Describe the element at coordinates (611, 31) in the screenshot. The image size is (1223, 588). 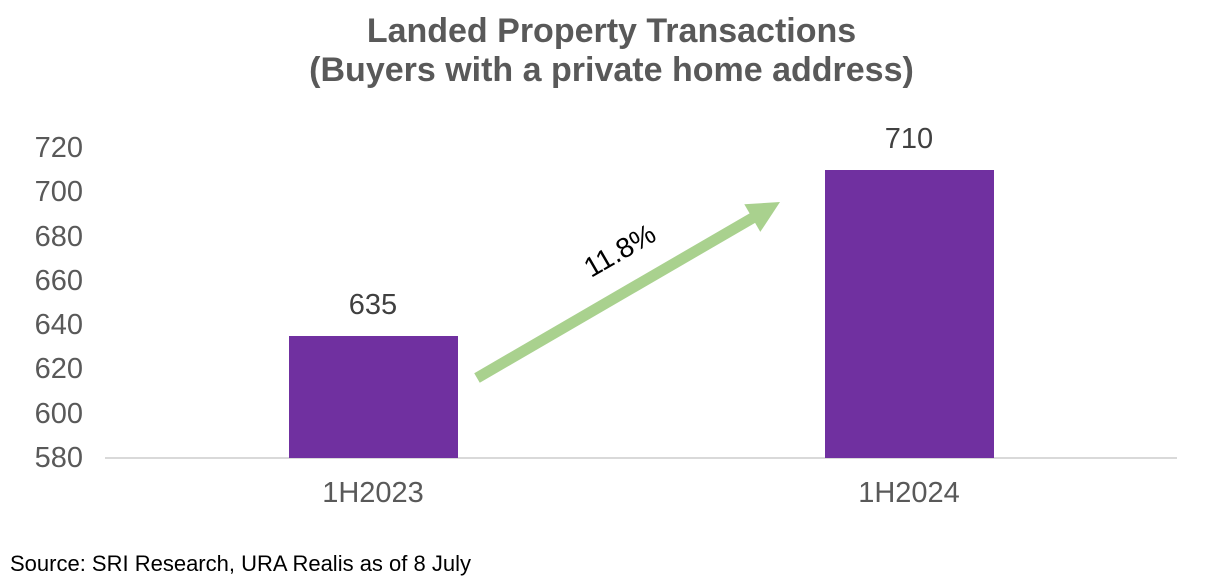
I see `chart-title-line1: Landed Property Transactions` at that location.